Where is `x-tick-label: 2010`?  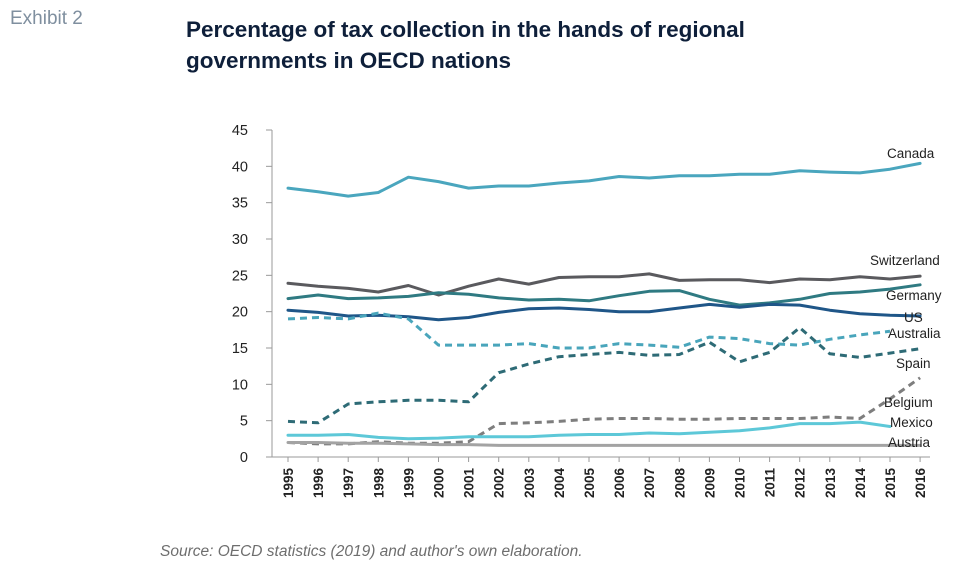
x-tick-label: 2010 is located at coordinates (740, 483).